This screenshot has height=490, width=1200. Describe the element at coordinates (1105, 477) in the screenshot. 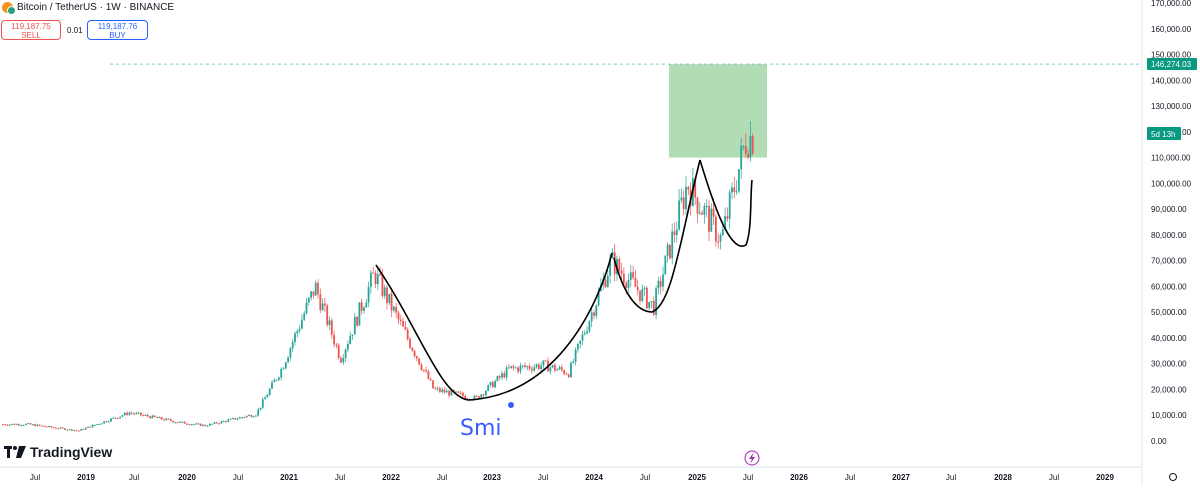

I see `x-tick-label: 2029` at that location.